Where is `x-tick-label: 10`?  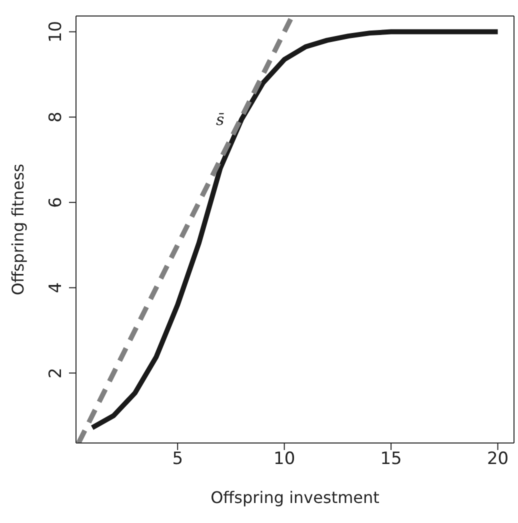
x-tick-label: 10 is located at coordinates (285, 459).